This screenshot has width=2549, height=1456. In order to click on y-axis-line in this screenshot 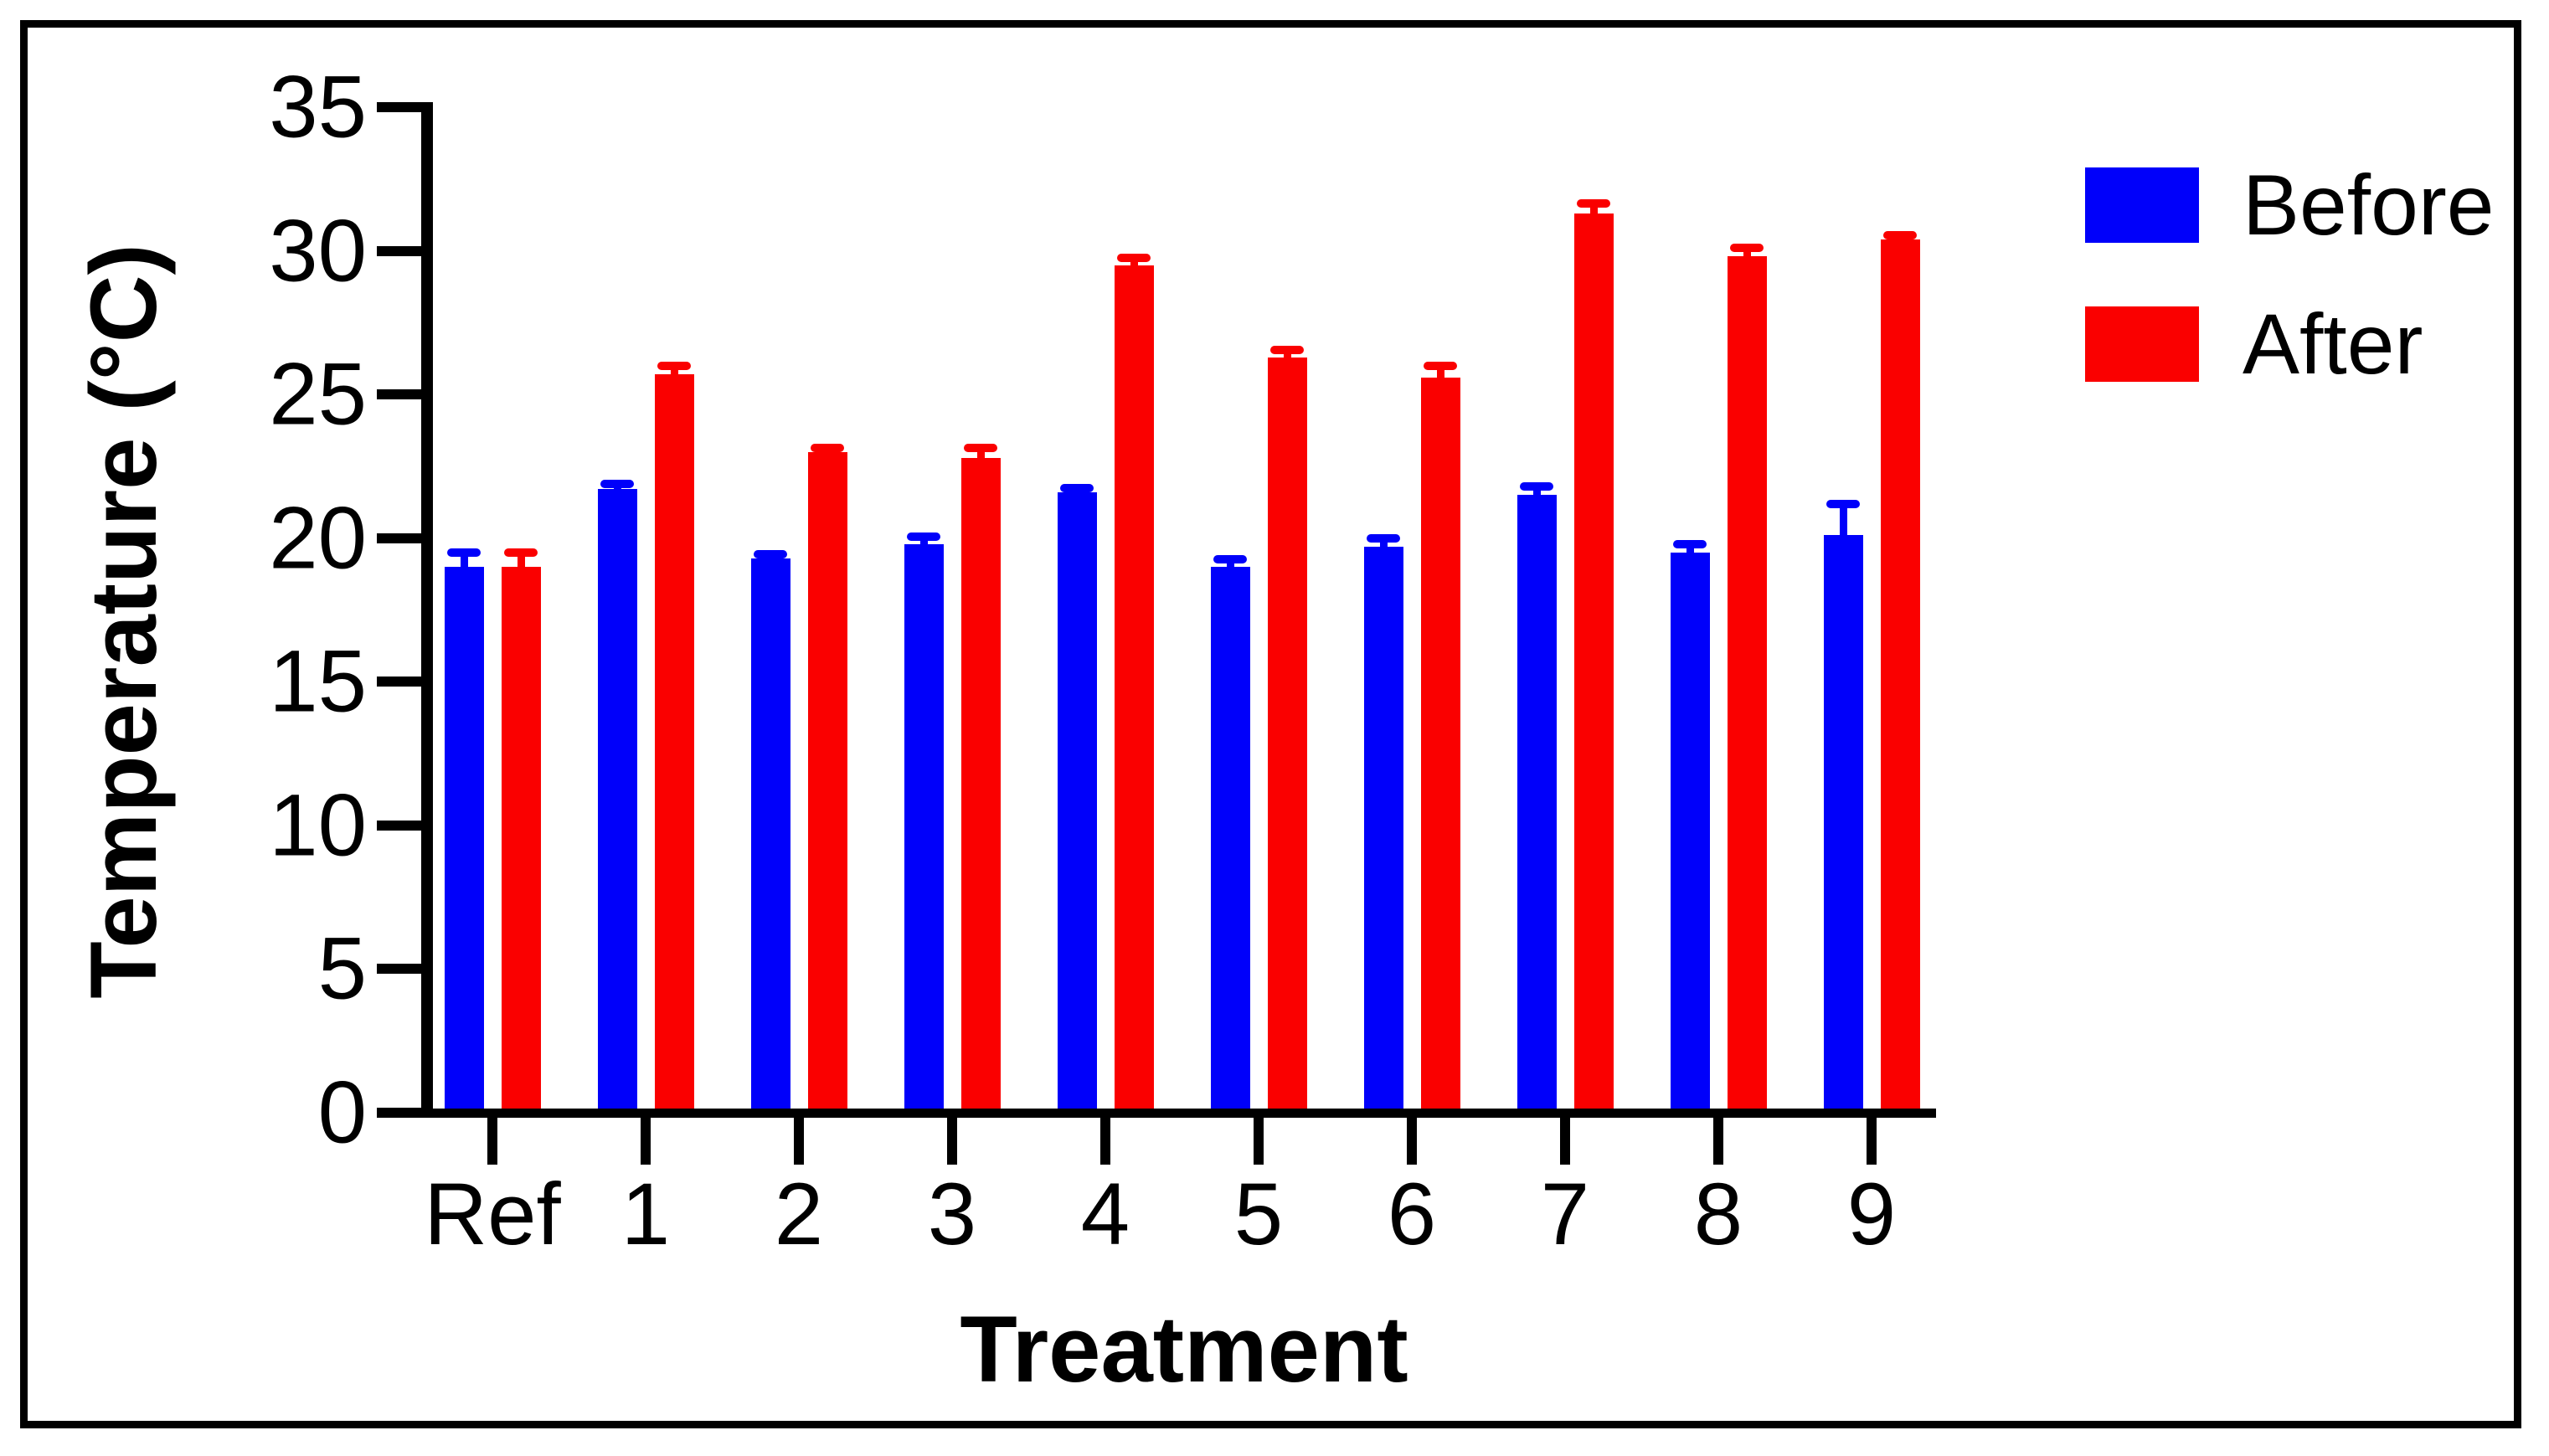, I will do `click(427, 610)`.